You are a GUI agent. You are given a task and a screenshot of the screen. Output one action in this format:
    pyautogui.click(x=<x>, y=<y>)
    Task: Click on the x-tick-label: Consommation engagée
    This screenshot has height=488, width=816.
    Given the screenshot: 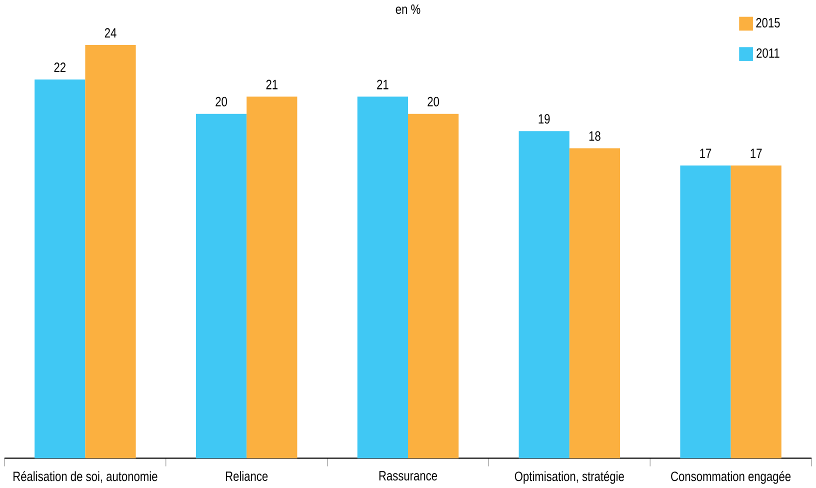 What is the action you would take?
    pyautogui.click(x=731, y=477)
    